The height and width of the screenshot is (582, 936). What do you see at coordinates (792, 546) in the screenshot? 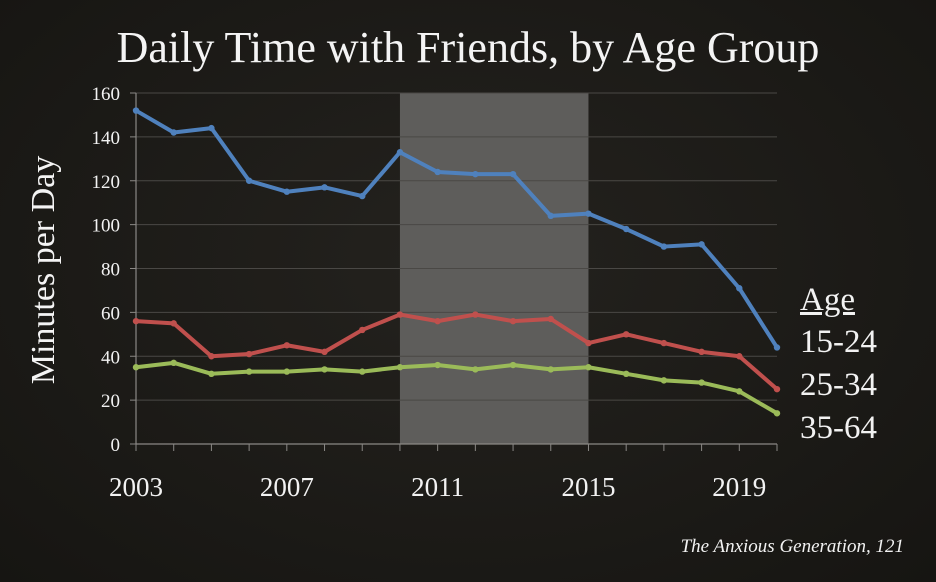
I see `source-citation: The Anxious Generation, 121` at bounding box center [792, 546].